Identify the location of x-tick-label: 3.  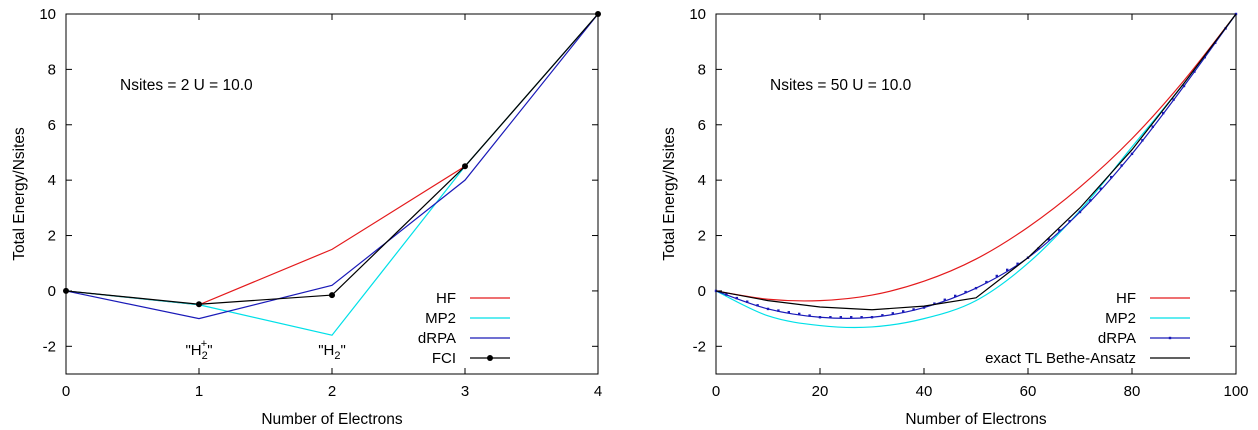
(465, 391).